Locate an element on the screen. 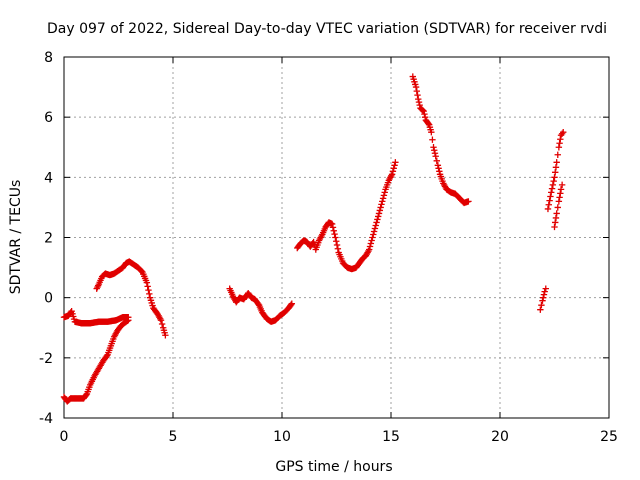 This screenshot has width=640, height=480. y-tick-label: -4 is located at coordinates (46, 419).